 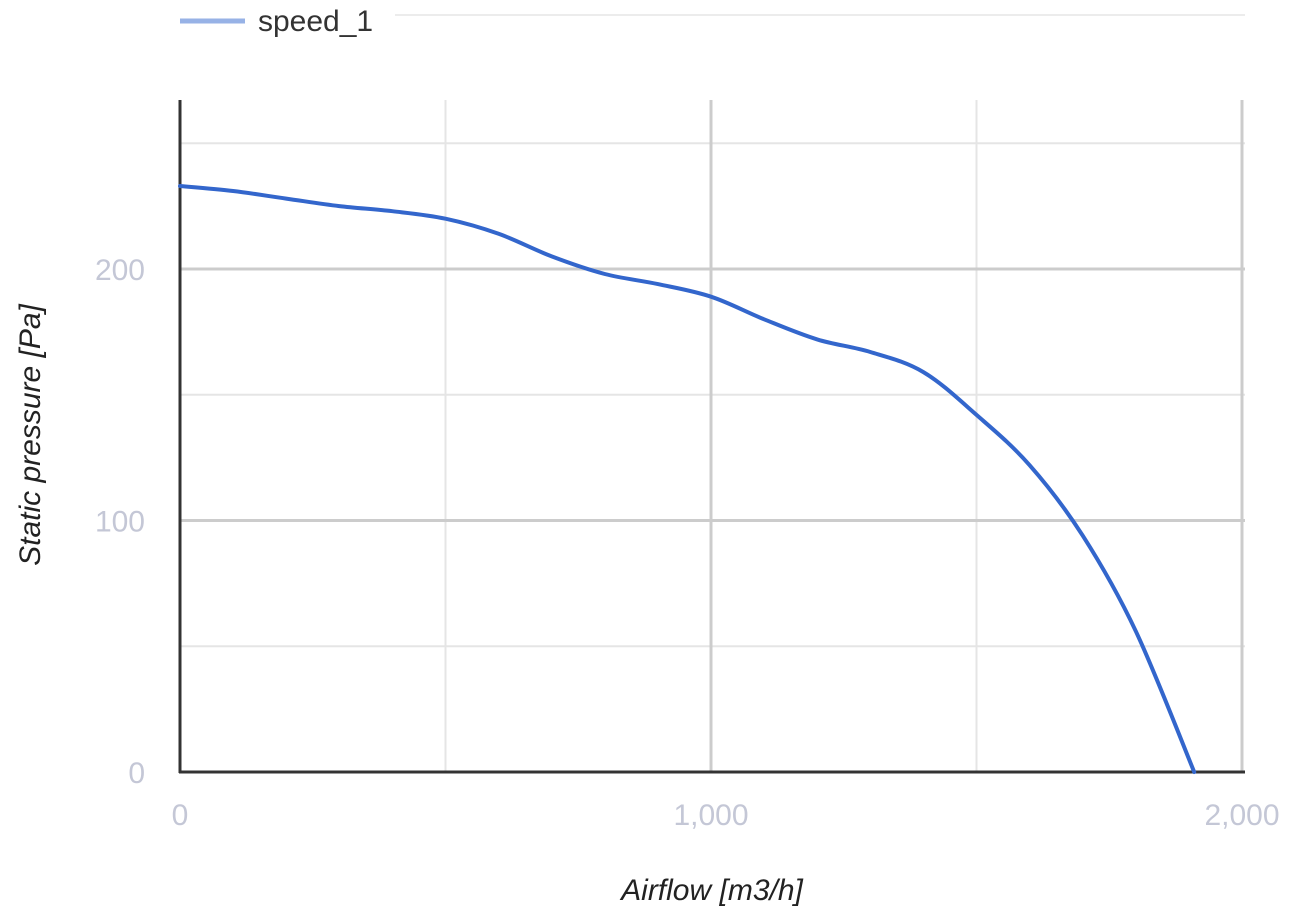 I want to click on y-tick-label-200: 200, so click(x=120, y=270).